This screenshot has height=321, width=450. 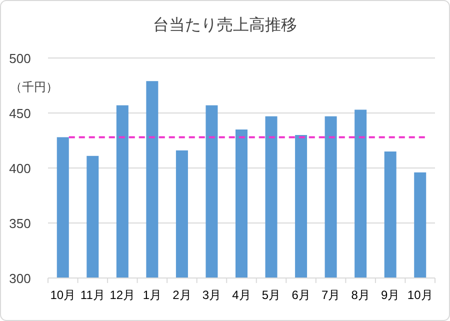 I want to click on x-tick-label: 12月, so click(x=123, y=295).